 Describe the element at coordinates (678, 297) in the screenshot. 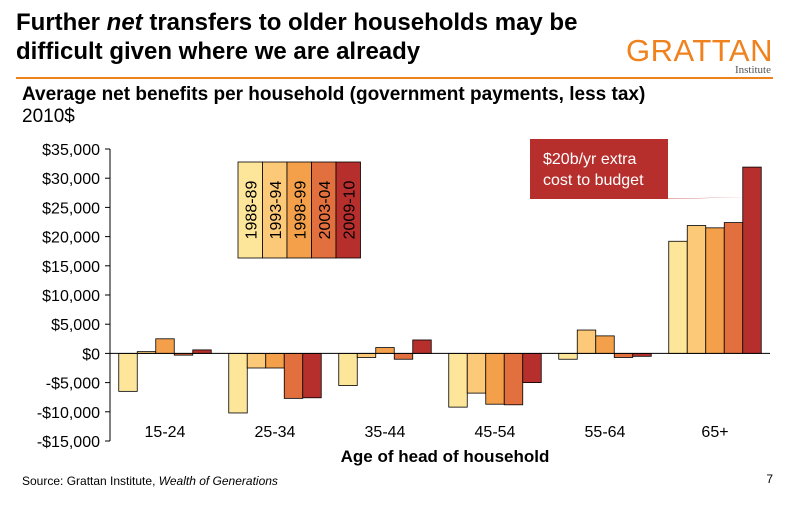

I see `bar-1988-89-65+` at that location.